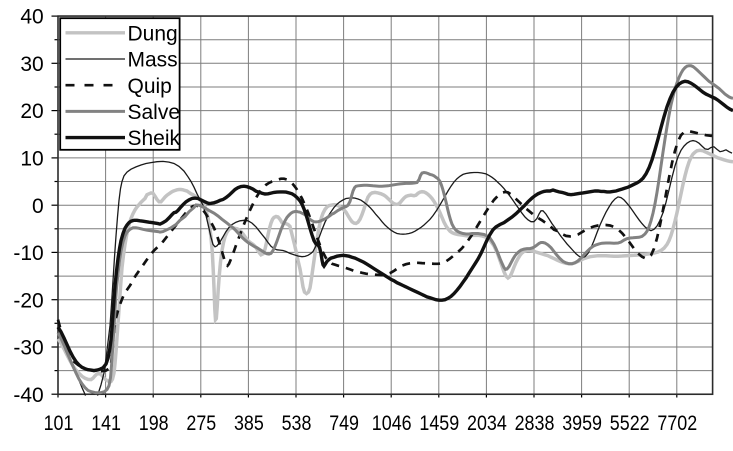 This screenshot has width=733, height=451. Describe the element at coordinates (154, 112) in the screenshot. I see `svg-text: Salve` at that location.